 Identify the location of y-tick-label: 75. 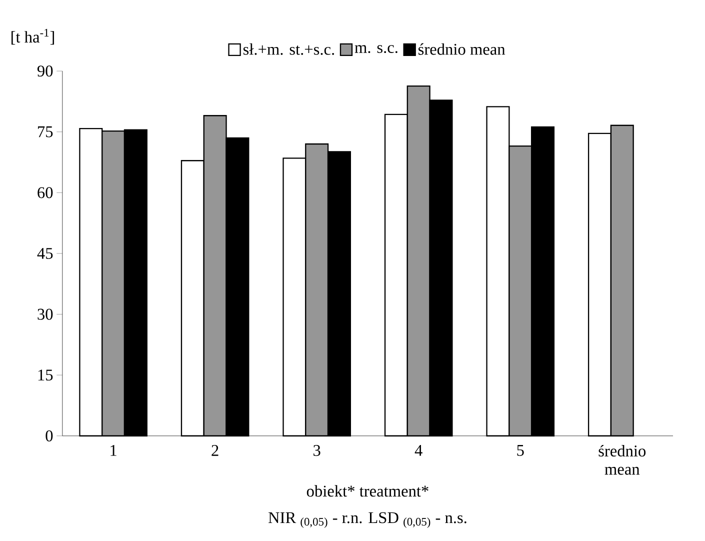
(45, 132).